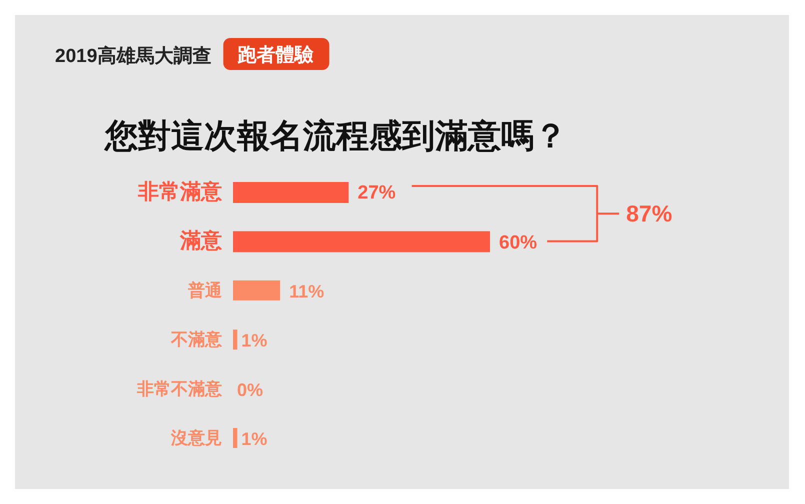 This screenshot has height=504, width=805. What do you see at coordinates (133, 56) in the screenshot?
I see `subtitle: 2019高雄馬大調查` at bounding box center [133, 56].